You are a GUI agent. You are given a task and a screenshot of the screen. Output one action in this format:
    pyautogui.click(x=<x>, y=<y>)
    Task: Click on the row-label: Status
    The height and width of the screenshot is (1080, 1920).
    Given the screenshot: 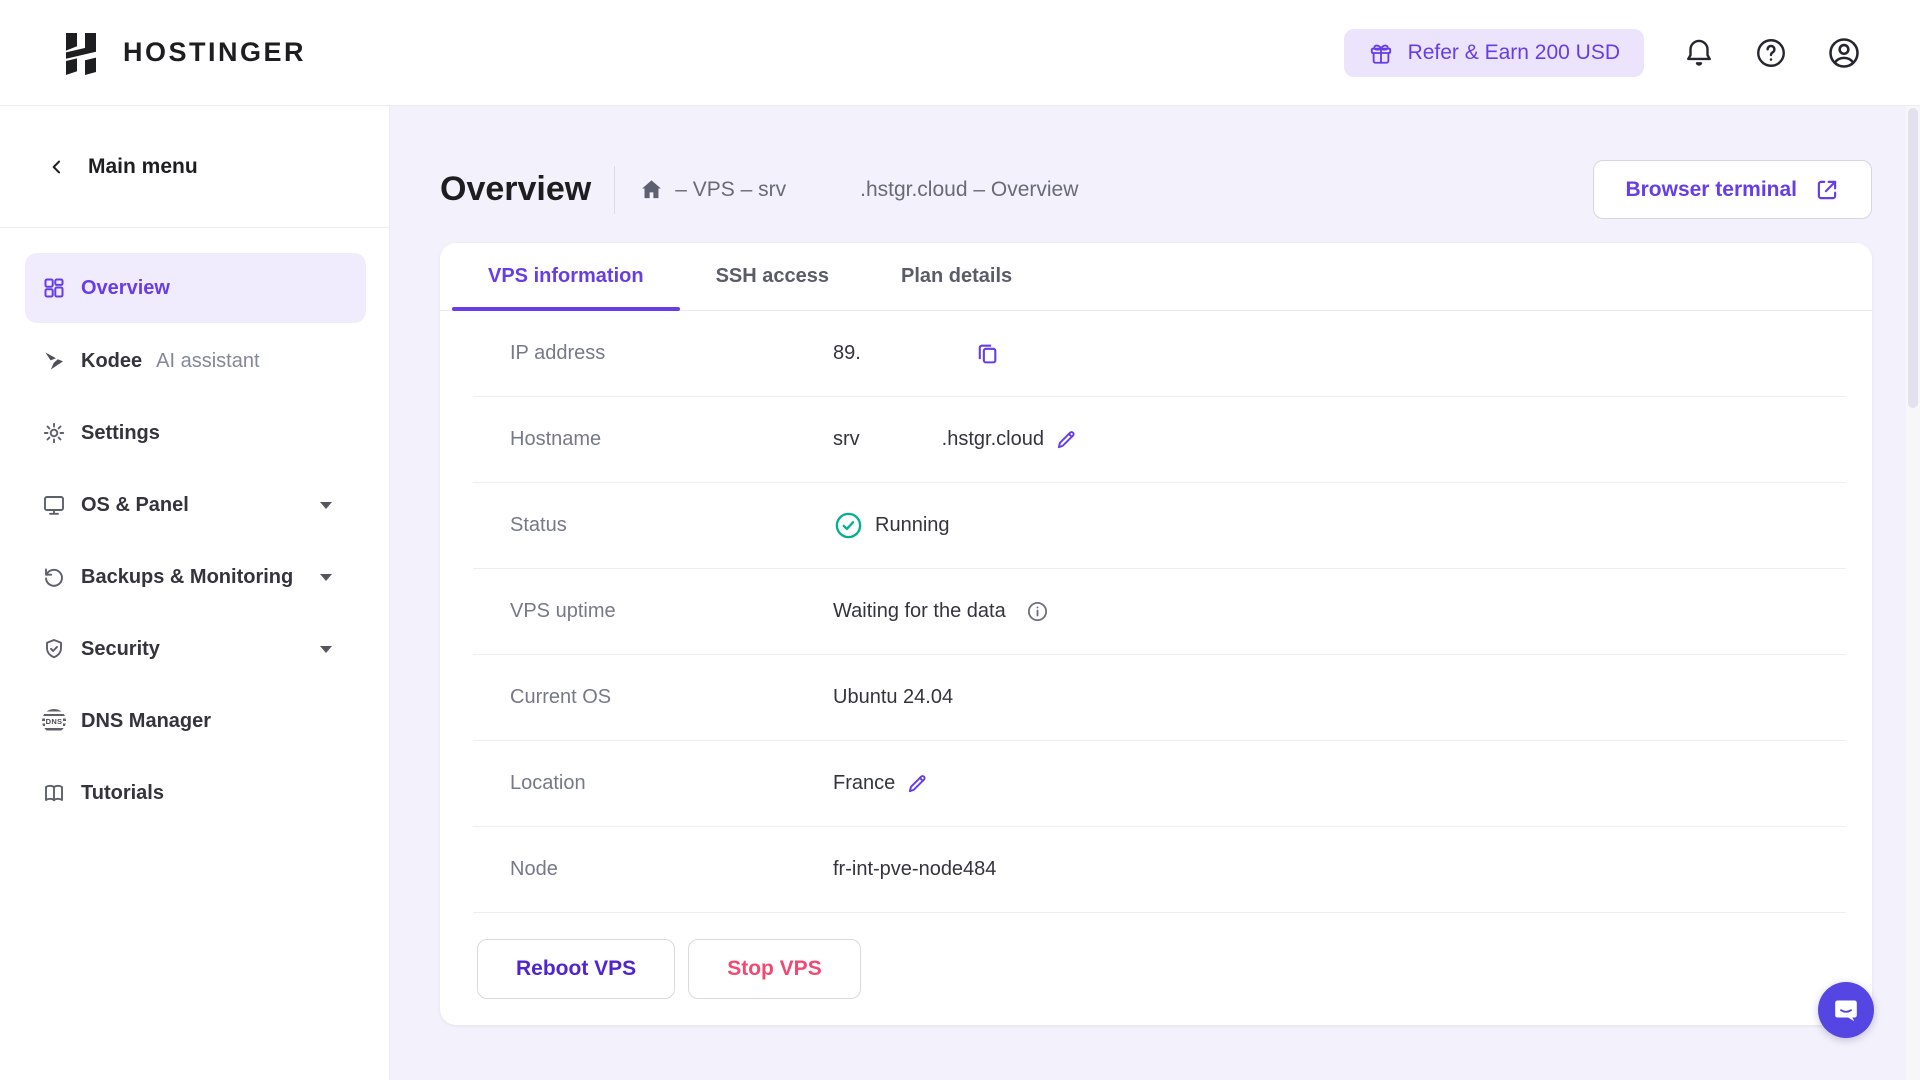 What is the action you would take?
    pyautogui.click(x=538, y=525)
    